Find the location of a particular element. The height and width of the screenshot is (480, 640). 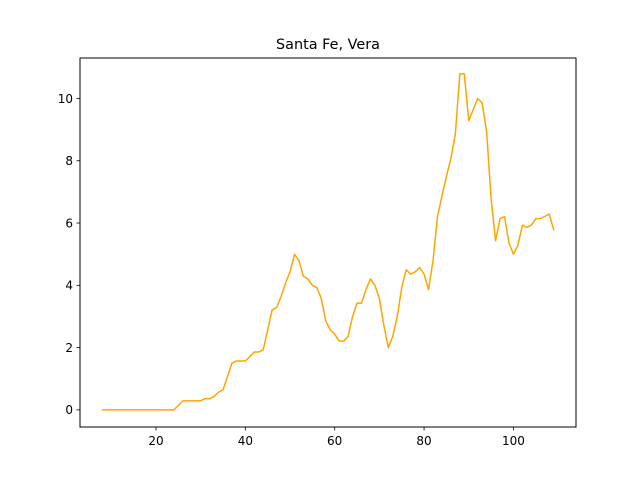

y-tick-label: 2 is located at coordinates (69, 348).